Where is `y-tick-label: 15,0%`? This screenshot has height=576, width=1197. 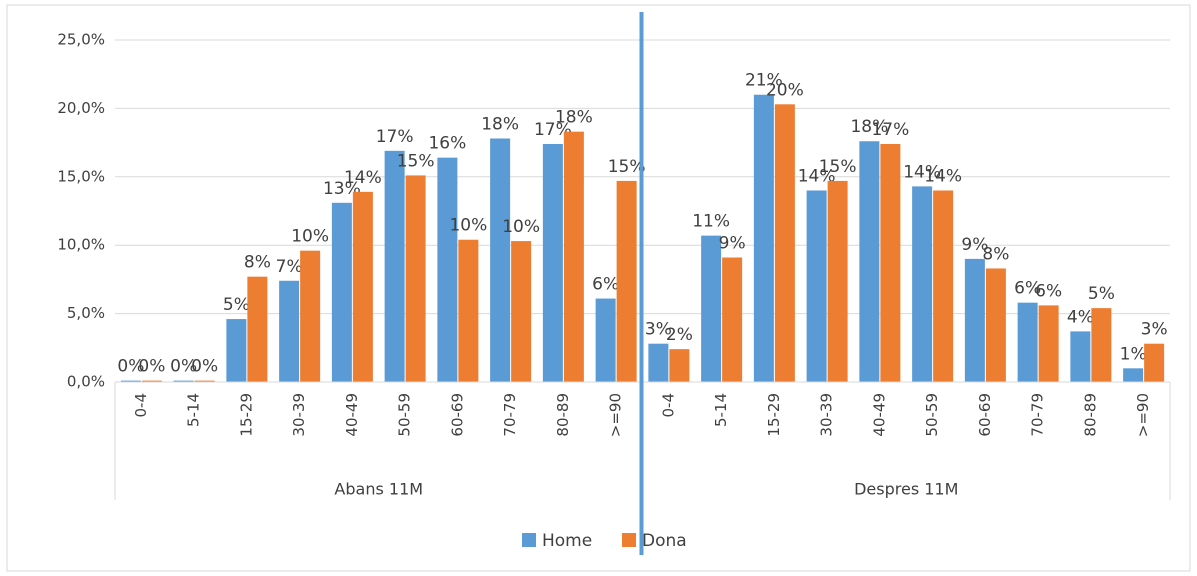 y-tick-label: 15,0% is located at coordinates (81, 176).